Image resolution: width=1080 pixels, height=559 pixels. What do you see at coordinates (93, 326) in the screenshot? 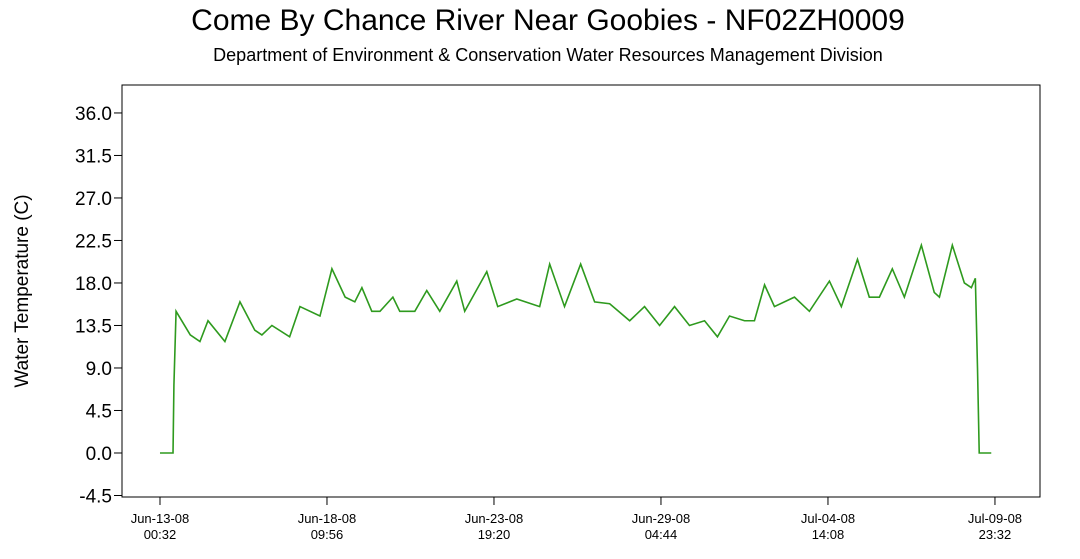
I see `y-tick-label: 13.5` at bounding box center [93, 326].